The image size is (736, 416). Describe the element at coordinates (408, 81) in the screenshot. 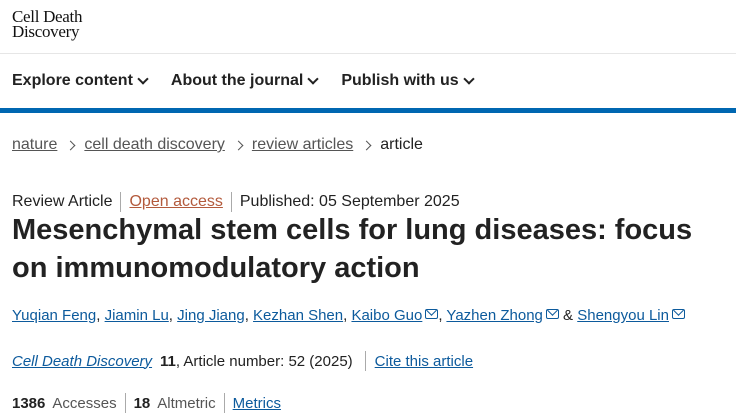

I see `nav-publish: Publish with us` at that location.